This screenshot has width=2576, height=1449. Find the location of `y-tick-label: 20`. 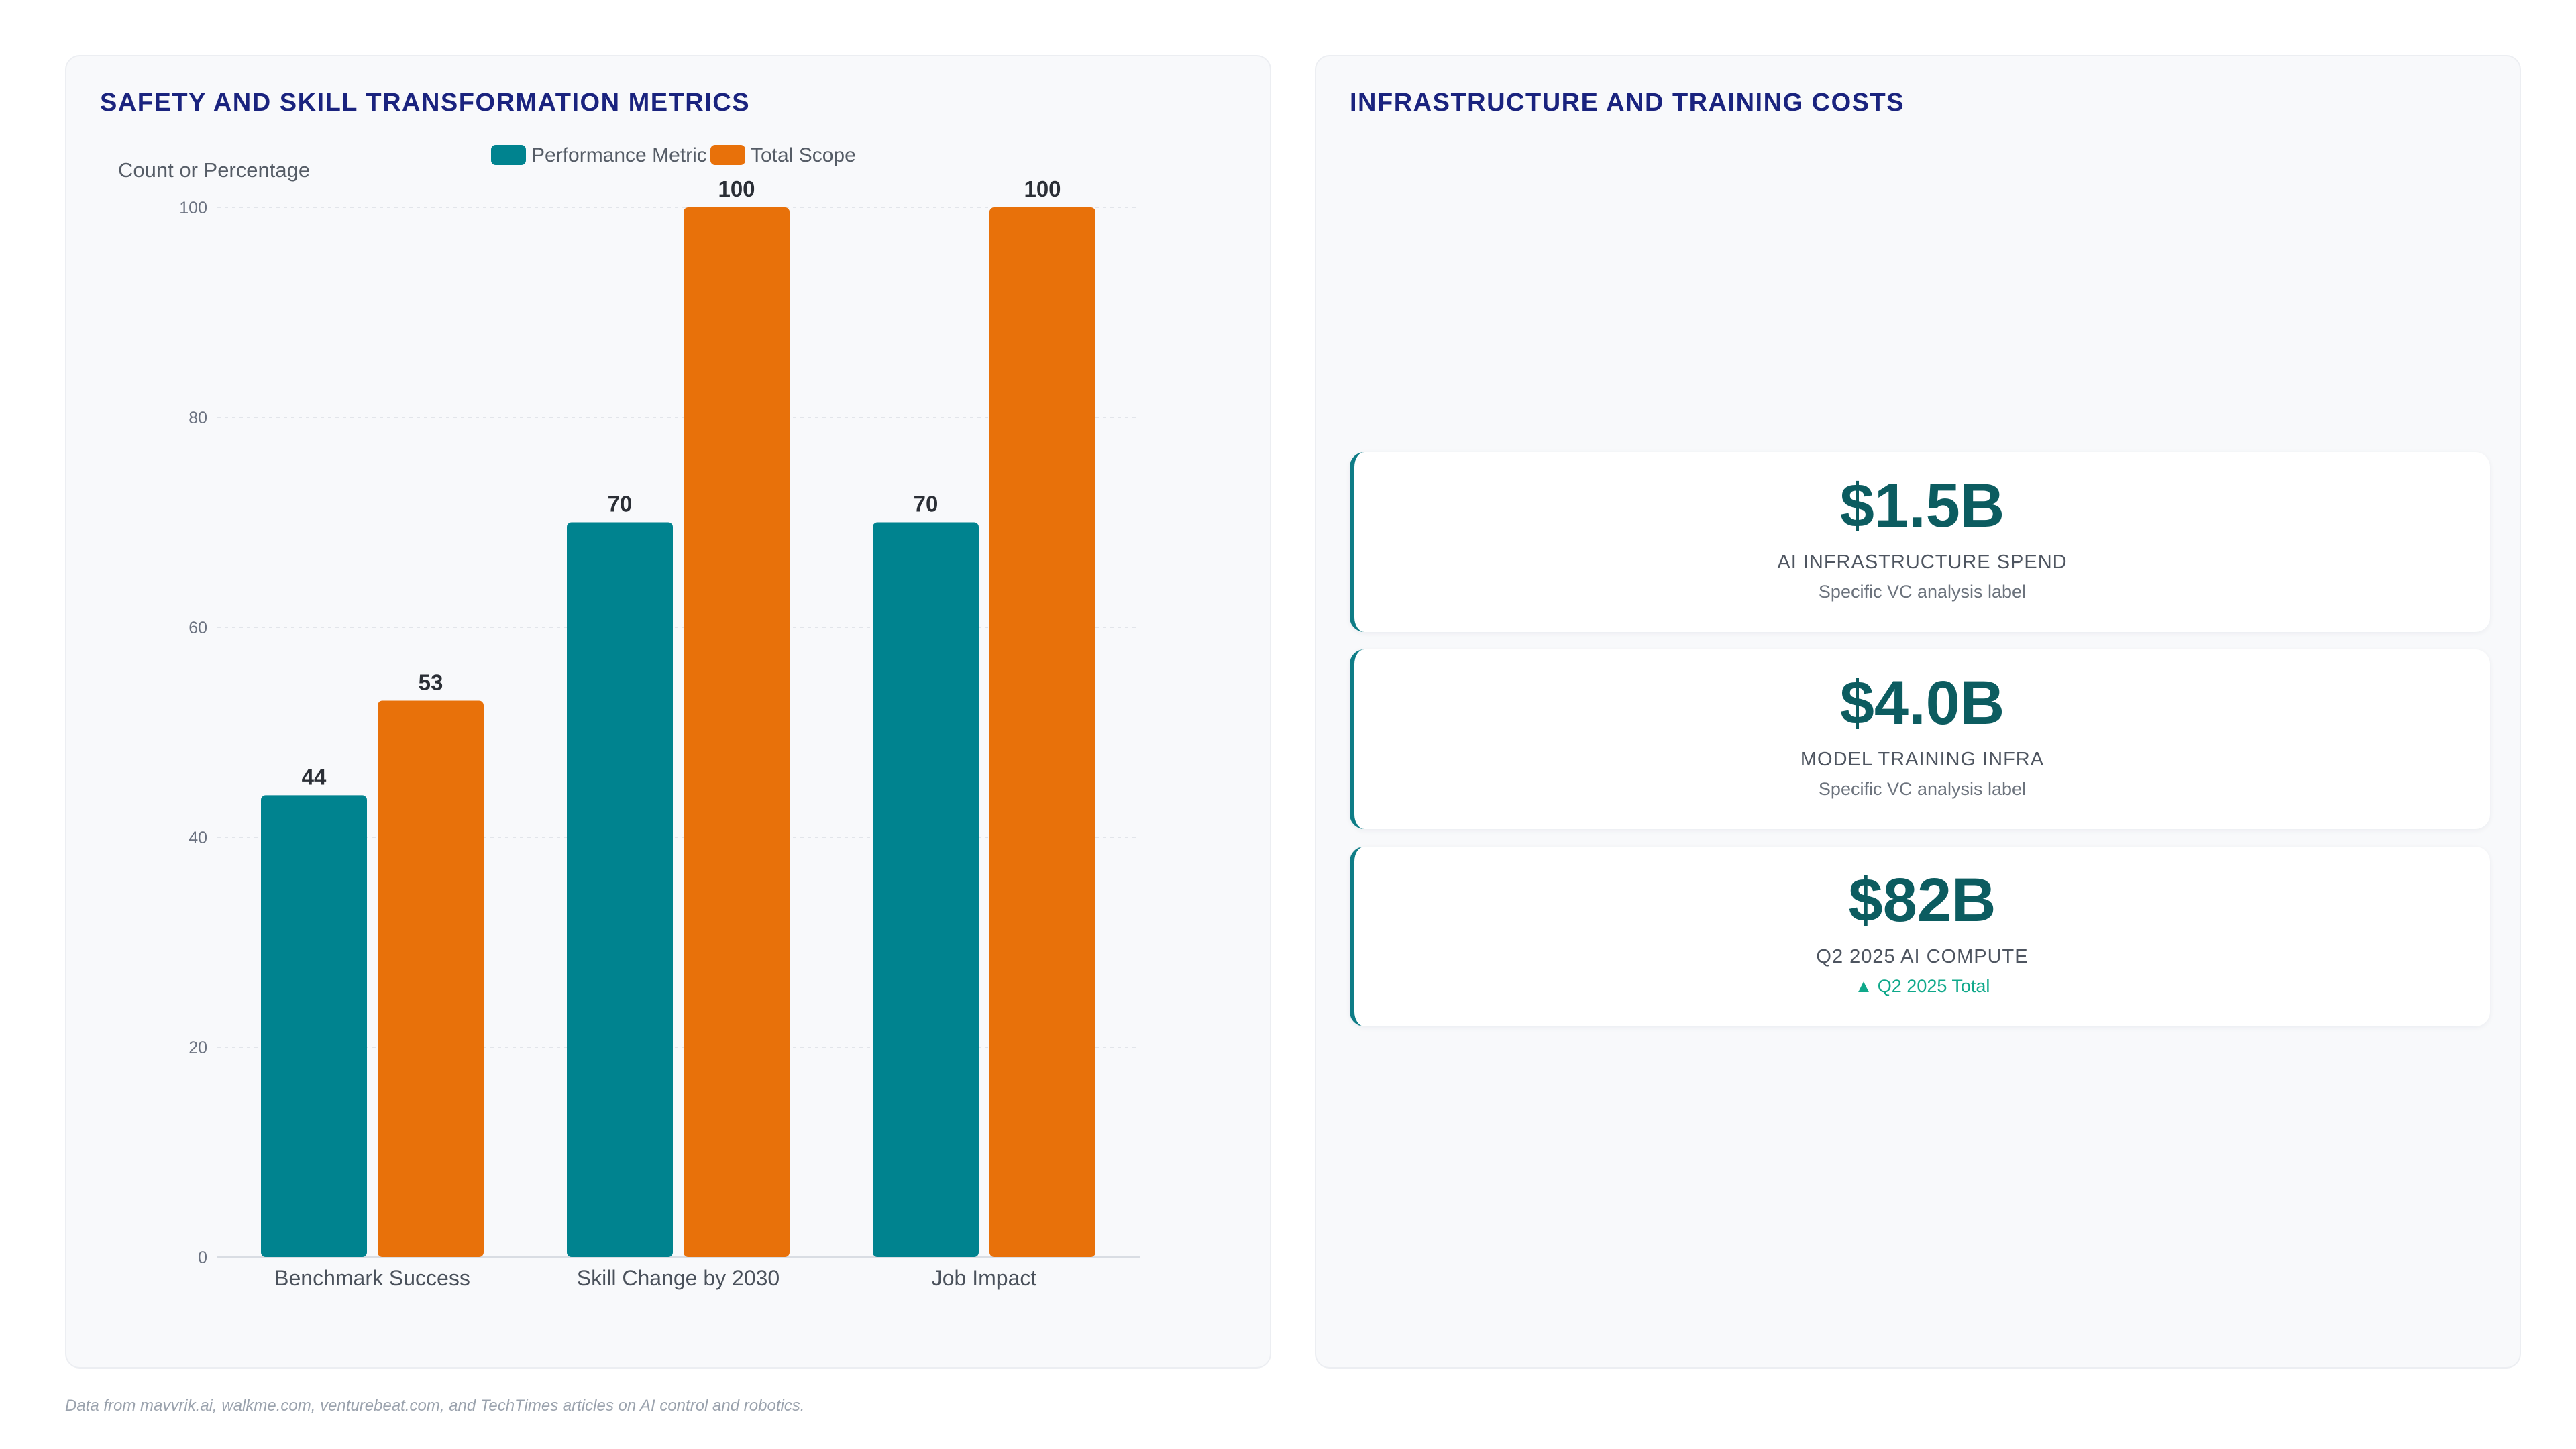

y-tick-label: 20 is located at coordinates (198, 1047).